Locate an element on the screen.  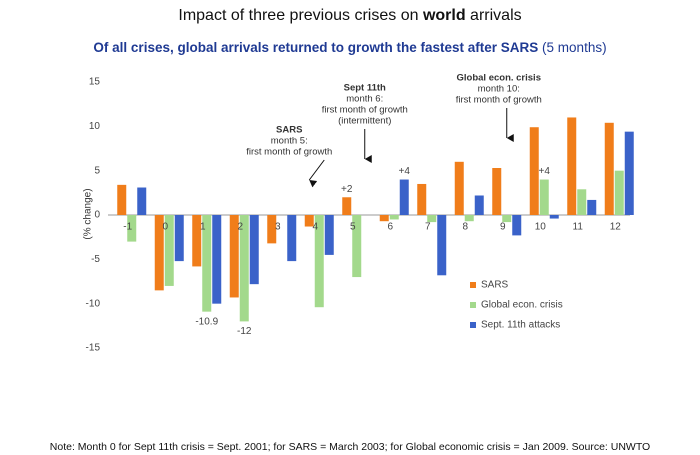
y-tick-label: -5 is located at coordinates (95, 259).